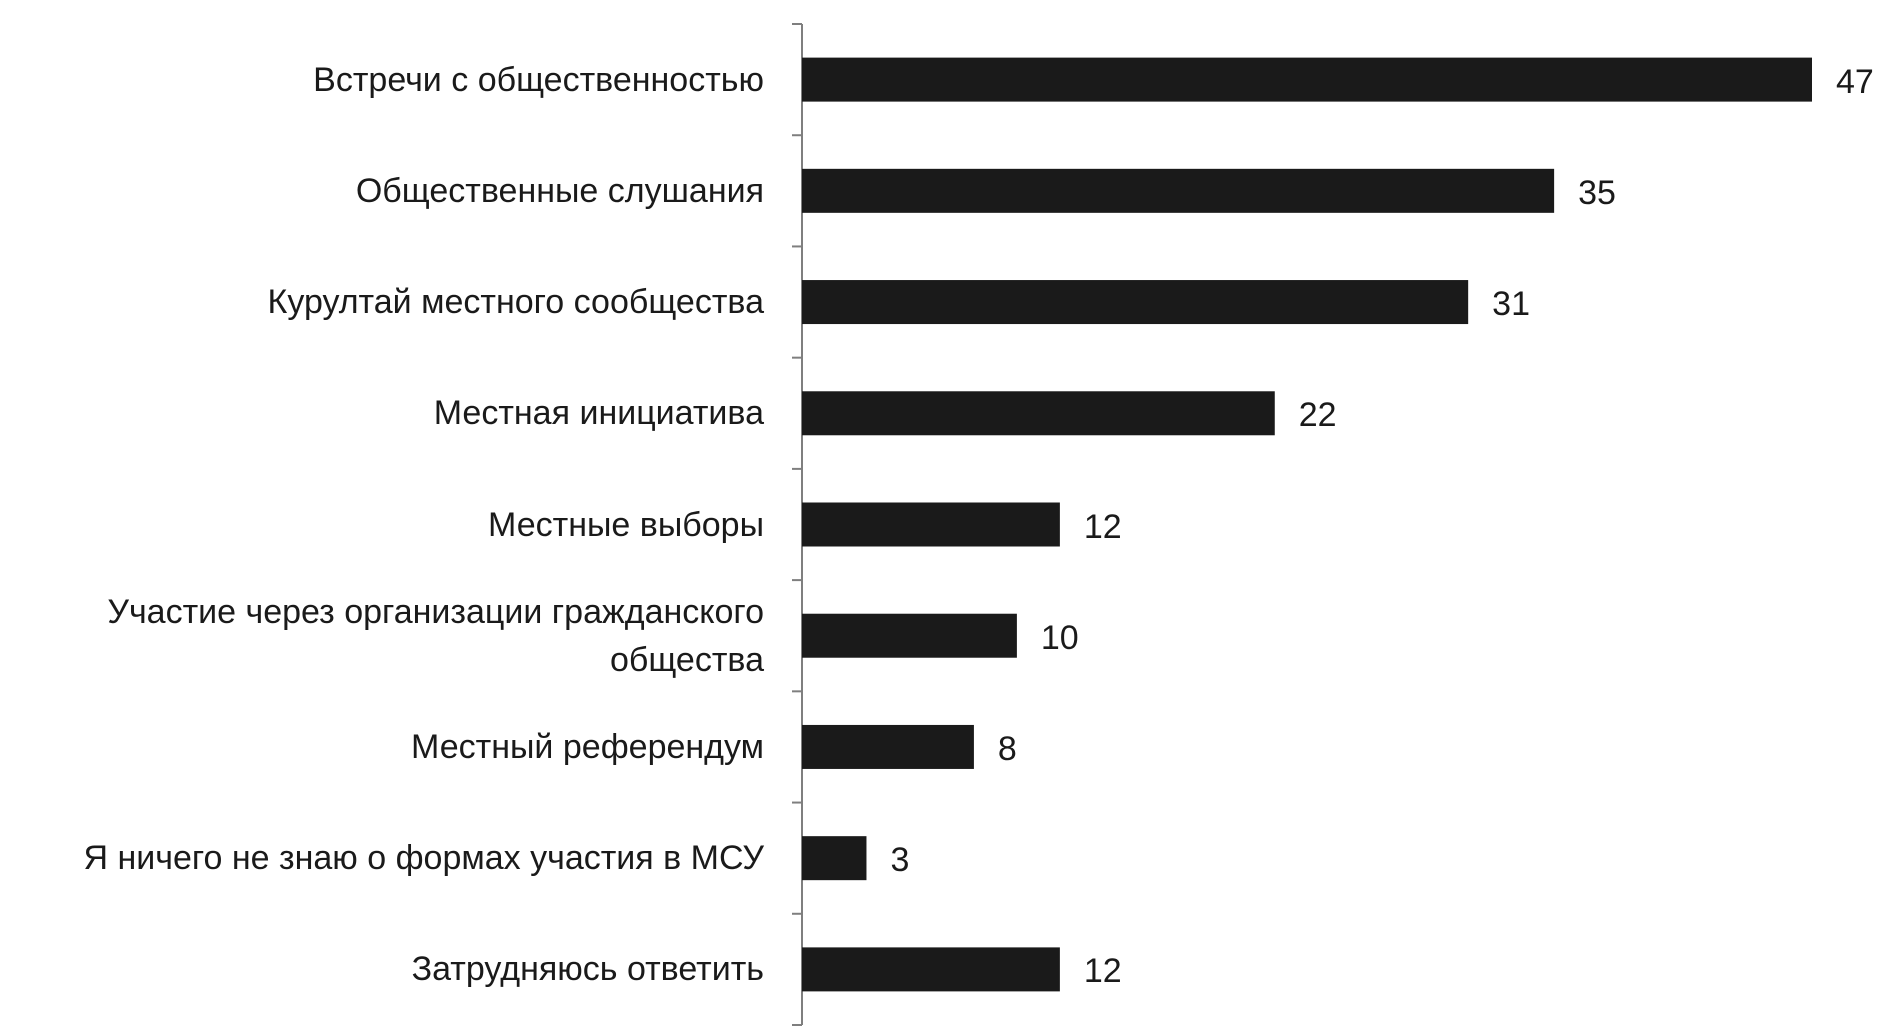 The height and width of the screenshot is (1033, 1897). I want to click on value-label: 47, so click(1855, 81).